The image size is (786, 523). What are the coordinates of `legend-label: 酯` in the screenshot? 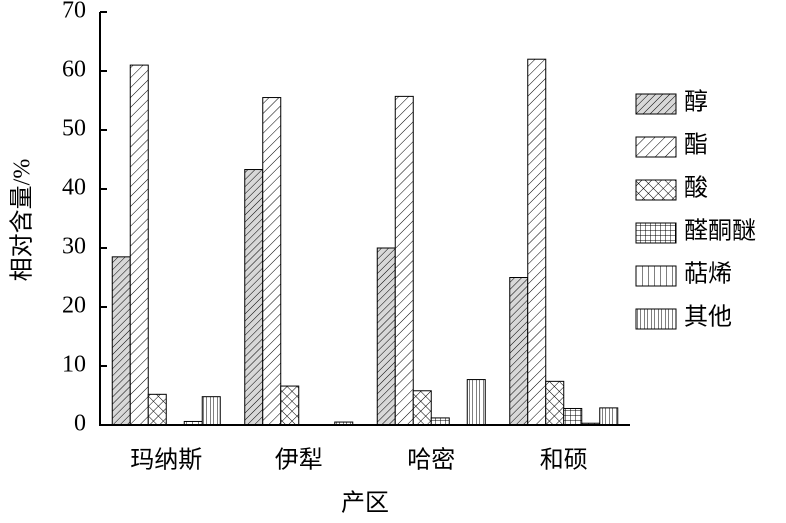 It's located at (696, 145).